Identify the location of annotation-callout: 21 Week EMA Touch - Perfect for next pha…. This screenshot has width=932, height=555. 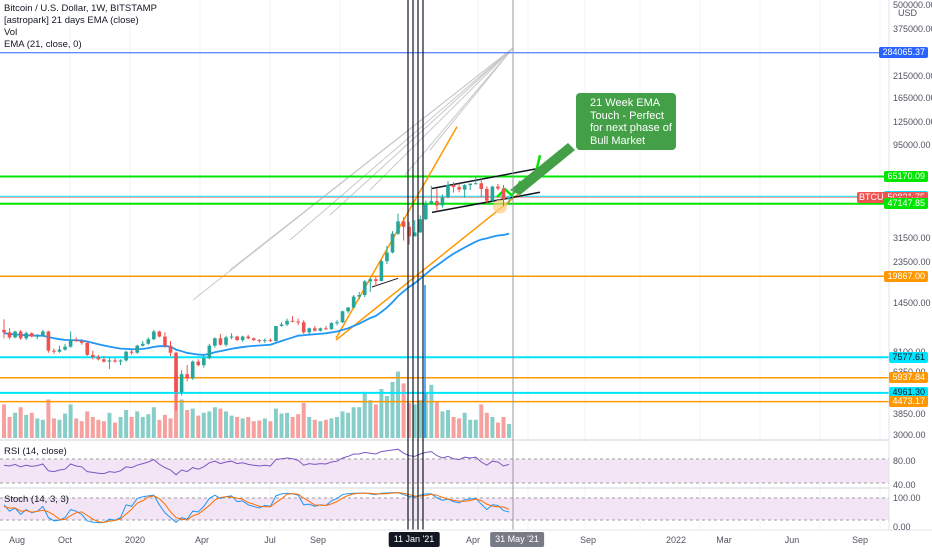
(626, 121).